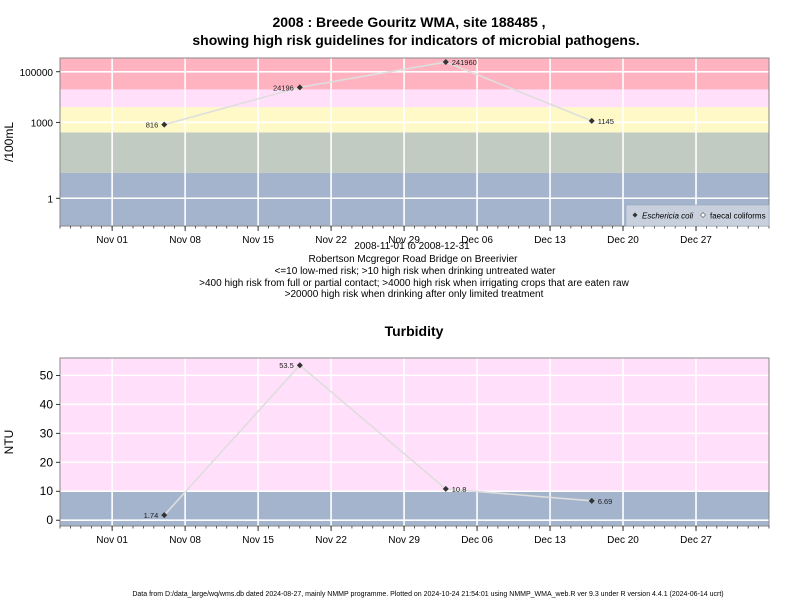  What do you see at coordinates (635, 215) in the screenshot?
I see `legend-ecoli-marker` at bounding box center [635, 215].